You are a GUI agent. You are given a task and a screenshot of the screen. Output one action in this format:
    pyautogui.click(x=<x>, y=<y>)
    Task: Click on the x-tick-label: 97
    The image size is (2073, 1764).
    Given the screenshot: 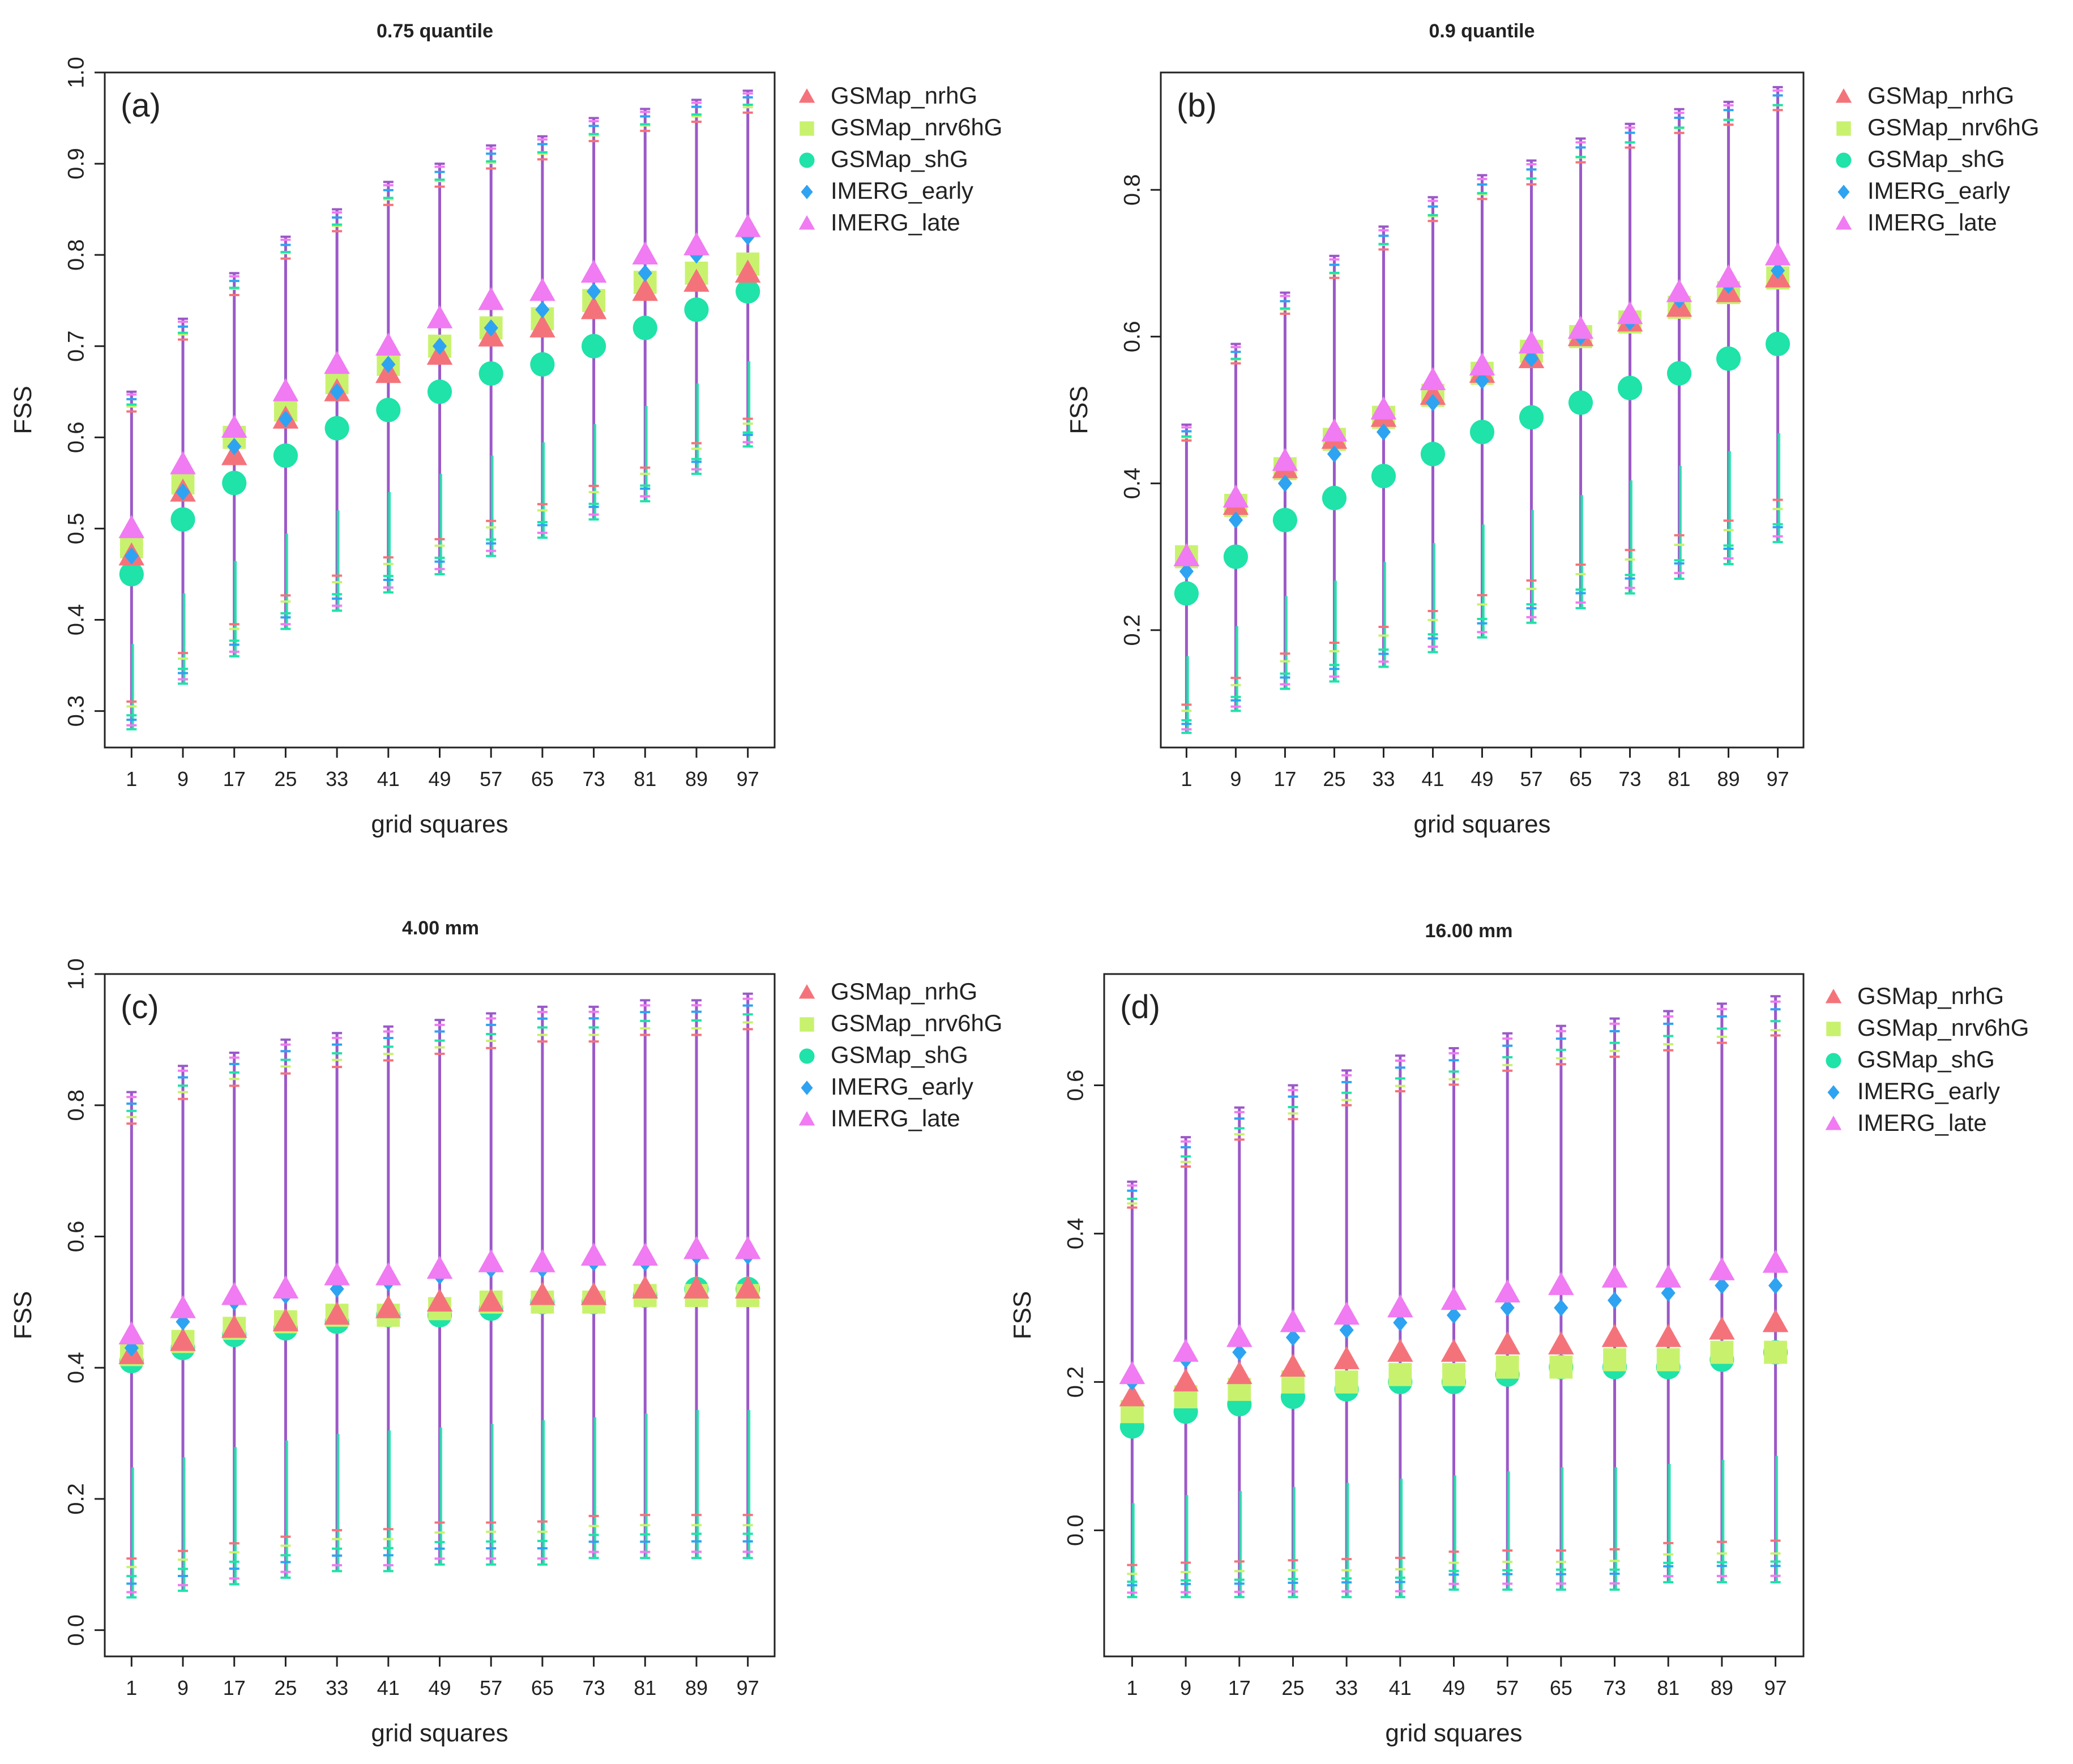 What is the action you would take?
    pyautogui.click(x=748, y=779)
    